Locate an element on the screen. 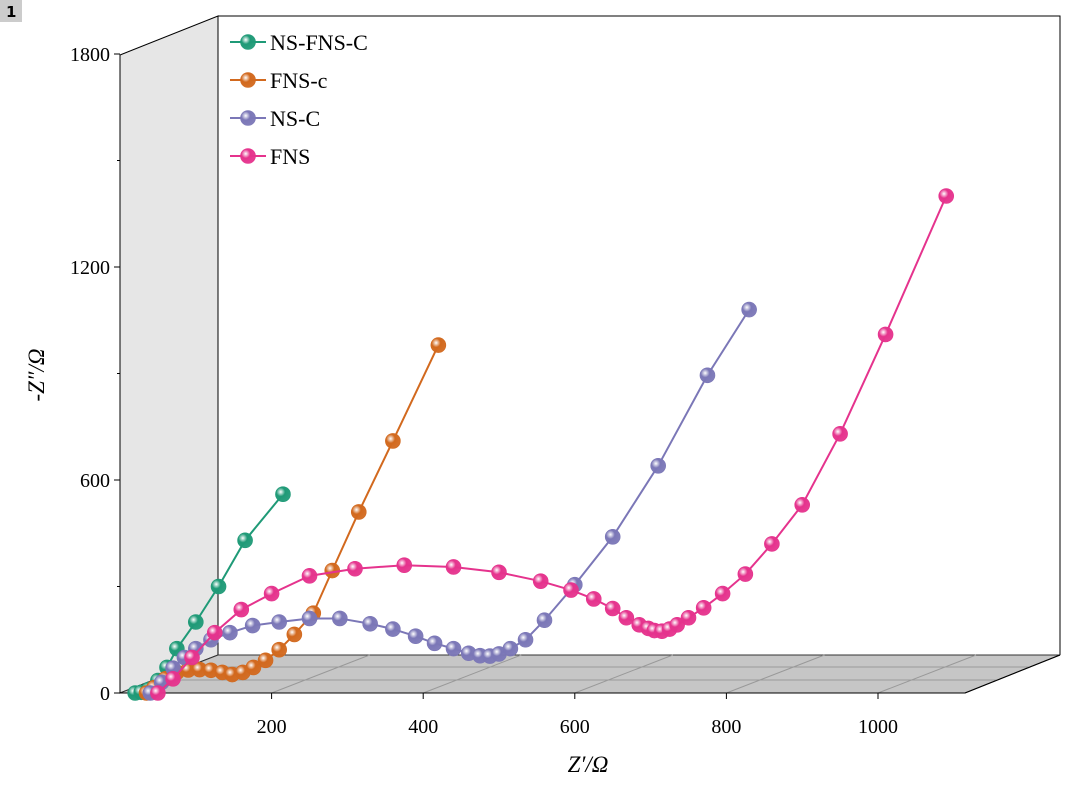 The width and height of the screenshot is (1080, 785). legend-item: NS-FNS-C is located at coordinates (299, 42).